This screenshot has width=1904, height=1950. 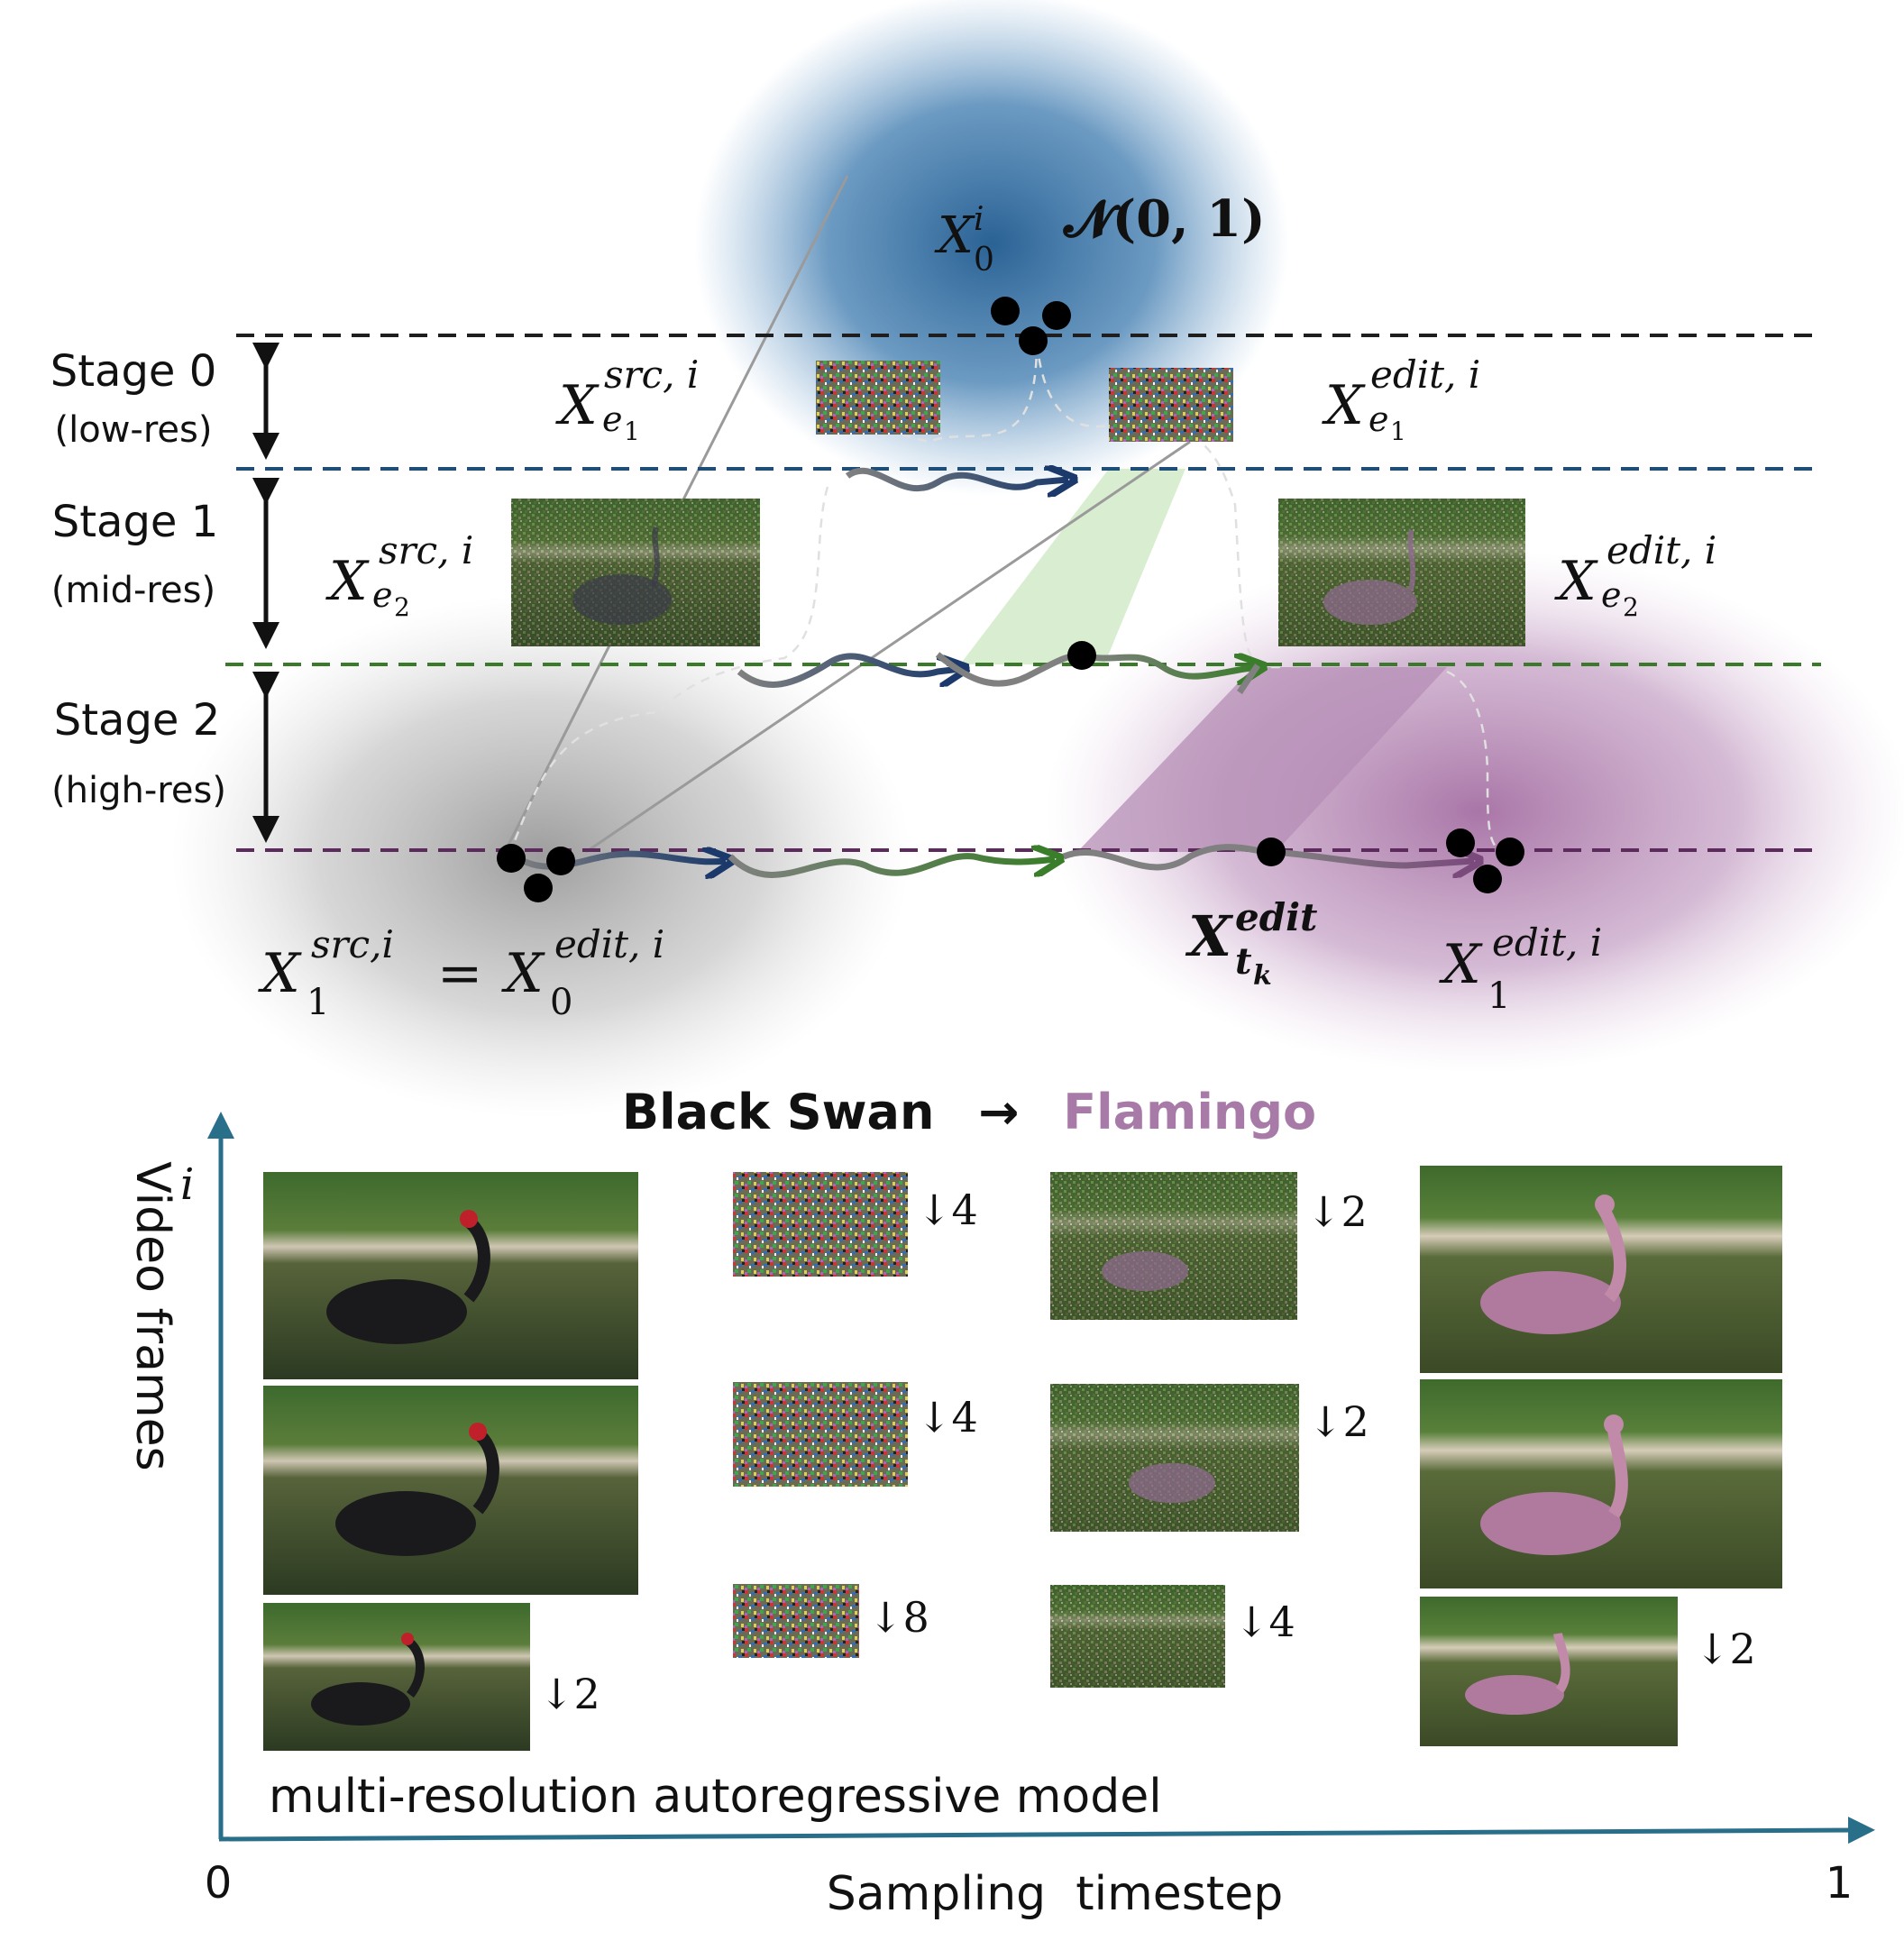 I want to click on svg-text: edit, so click(x=1276, y=917).